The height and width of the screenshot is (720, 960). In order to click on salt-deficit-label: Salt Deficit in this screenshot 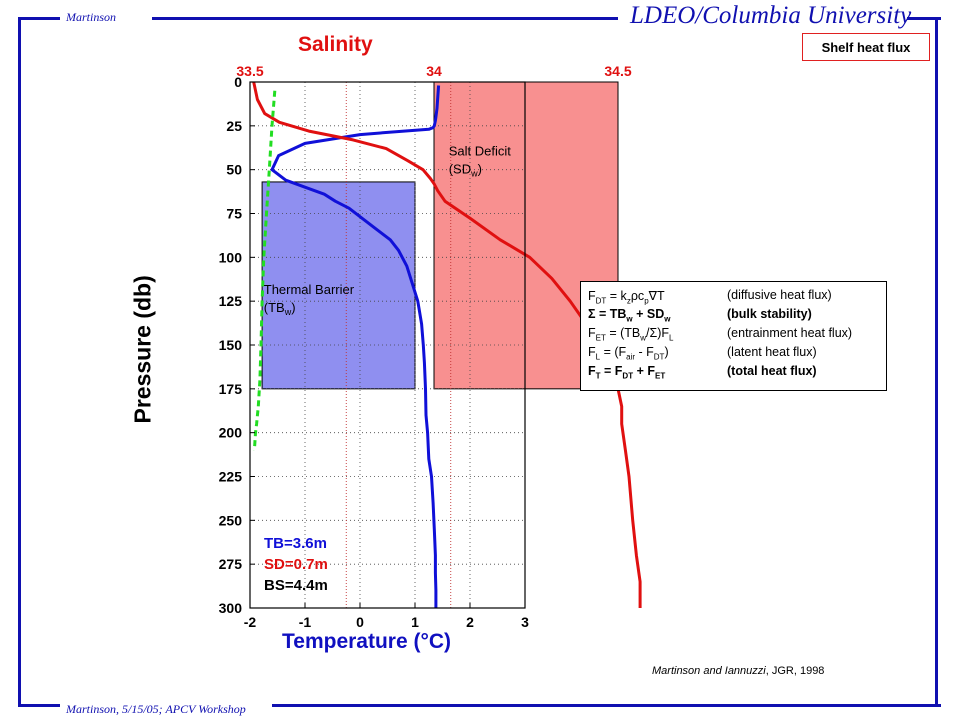, I will do `click(480, 151)`.